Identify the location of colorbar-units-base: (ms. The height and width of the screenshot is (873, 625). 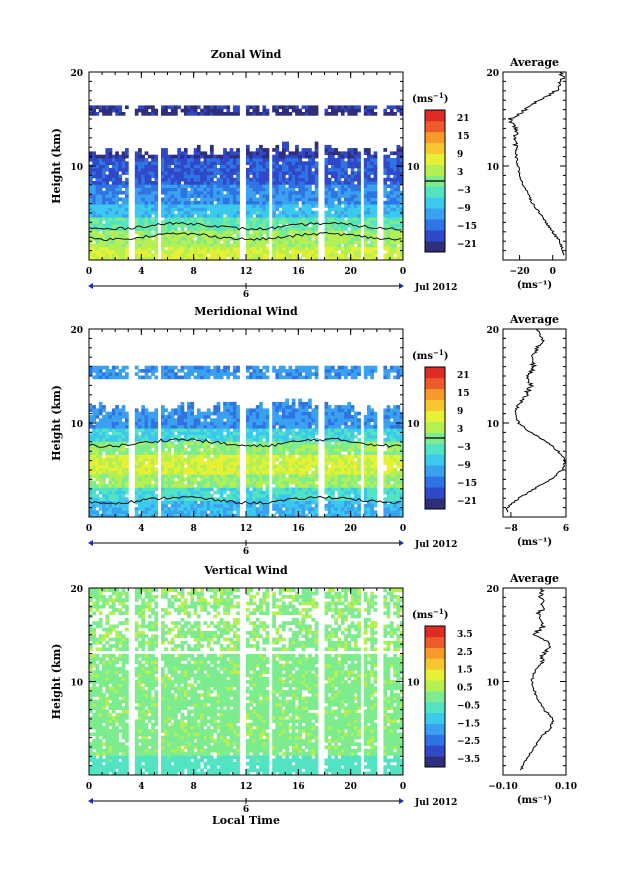
(422, 99).